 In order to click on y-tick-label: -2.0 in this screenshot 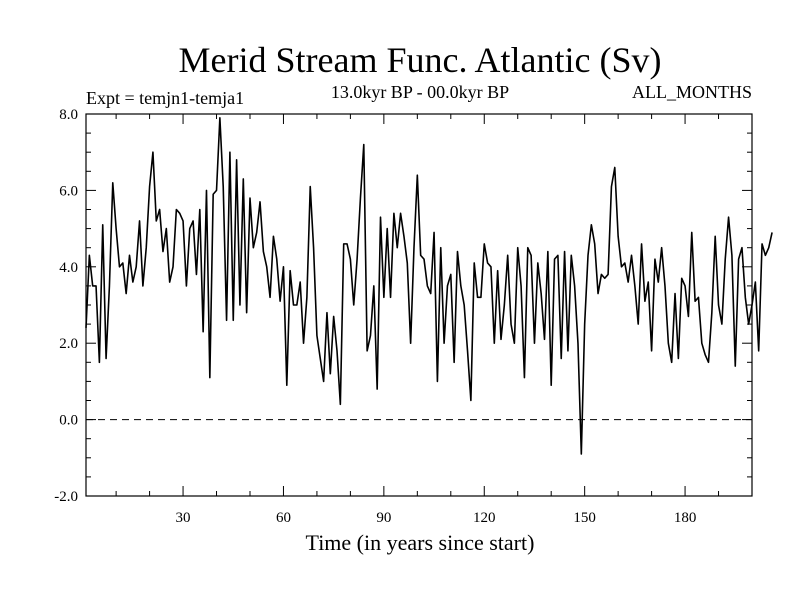, I will do `click(66, 497)`.